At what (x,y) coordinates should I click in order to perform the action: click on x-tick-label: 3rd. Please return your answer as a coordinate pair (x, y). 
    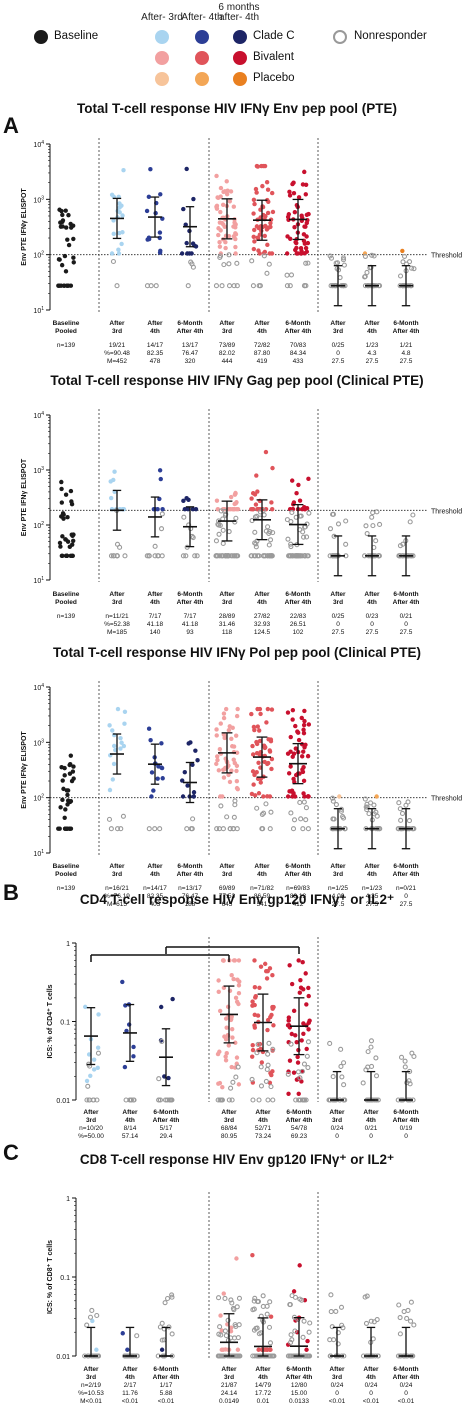
    Looking at the image, I should click on (91, 1377).